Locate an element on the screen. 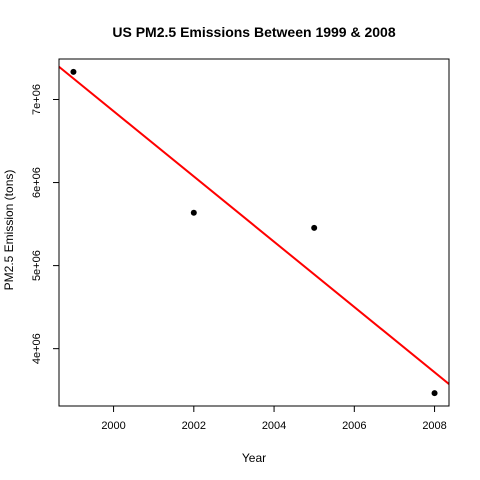 The width and height of the screenshot is (480, 480). y-tick-label: 7e+06 is located at coordinates (37, 99).